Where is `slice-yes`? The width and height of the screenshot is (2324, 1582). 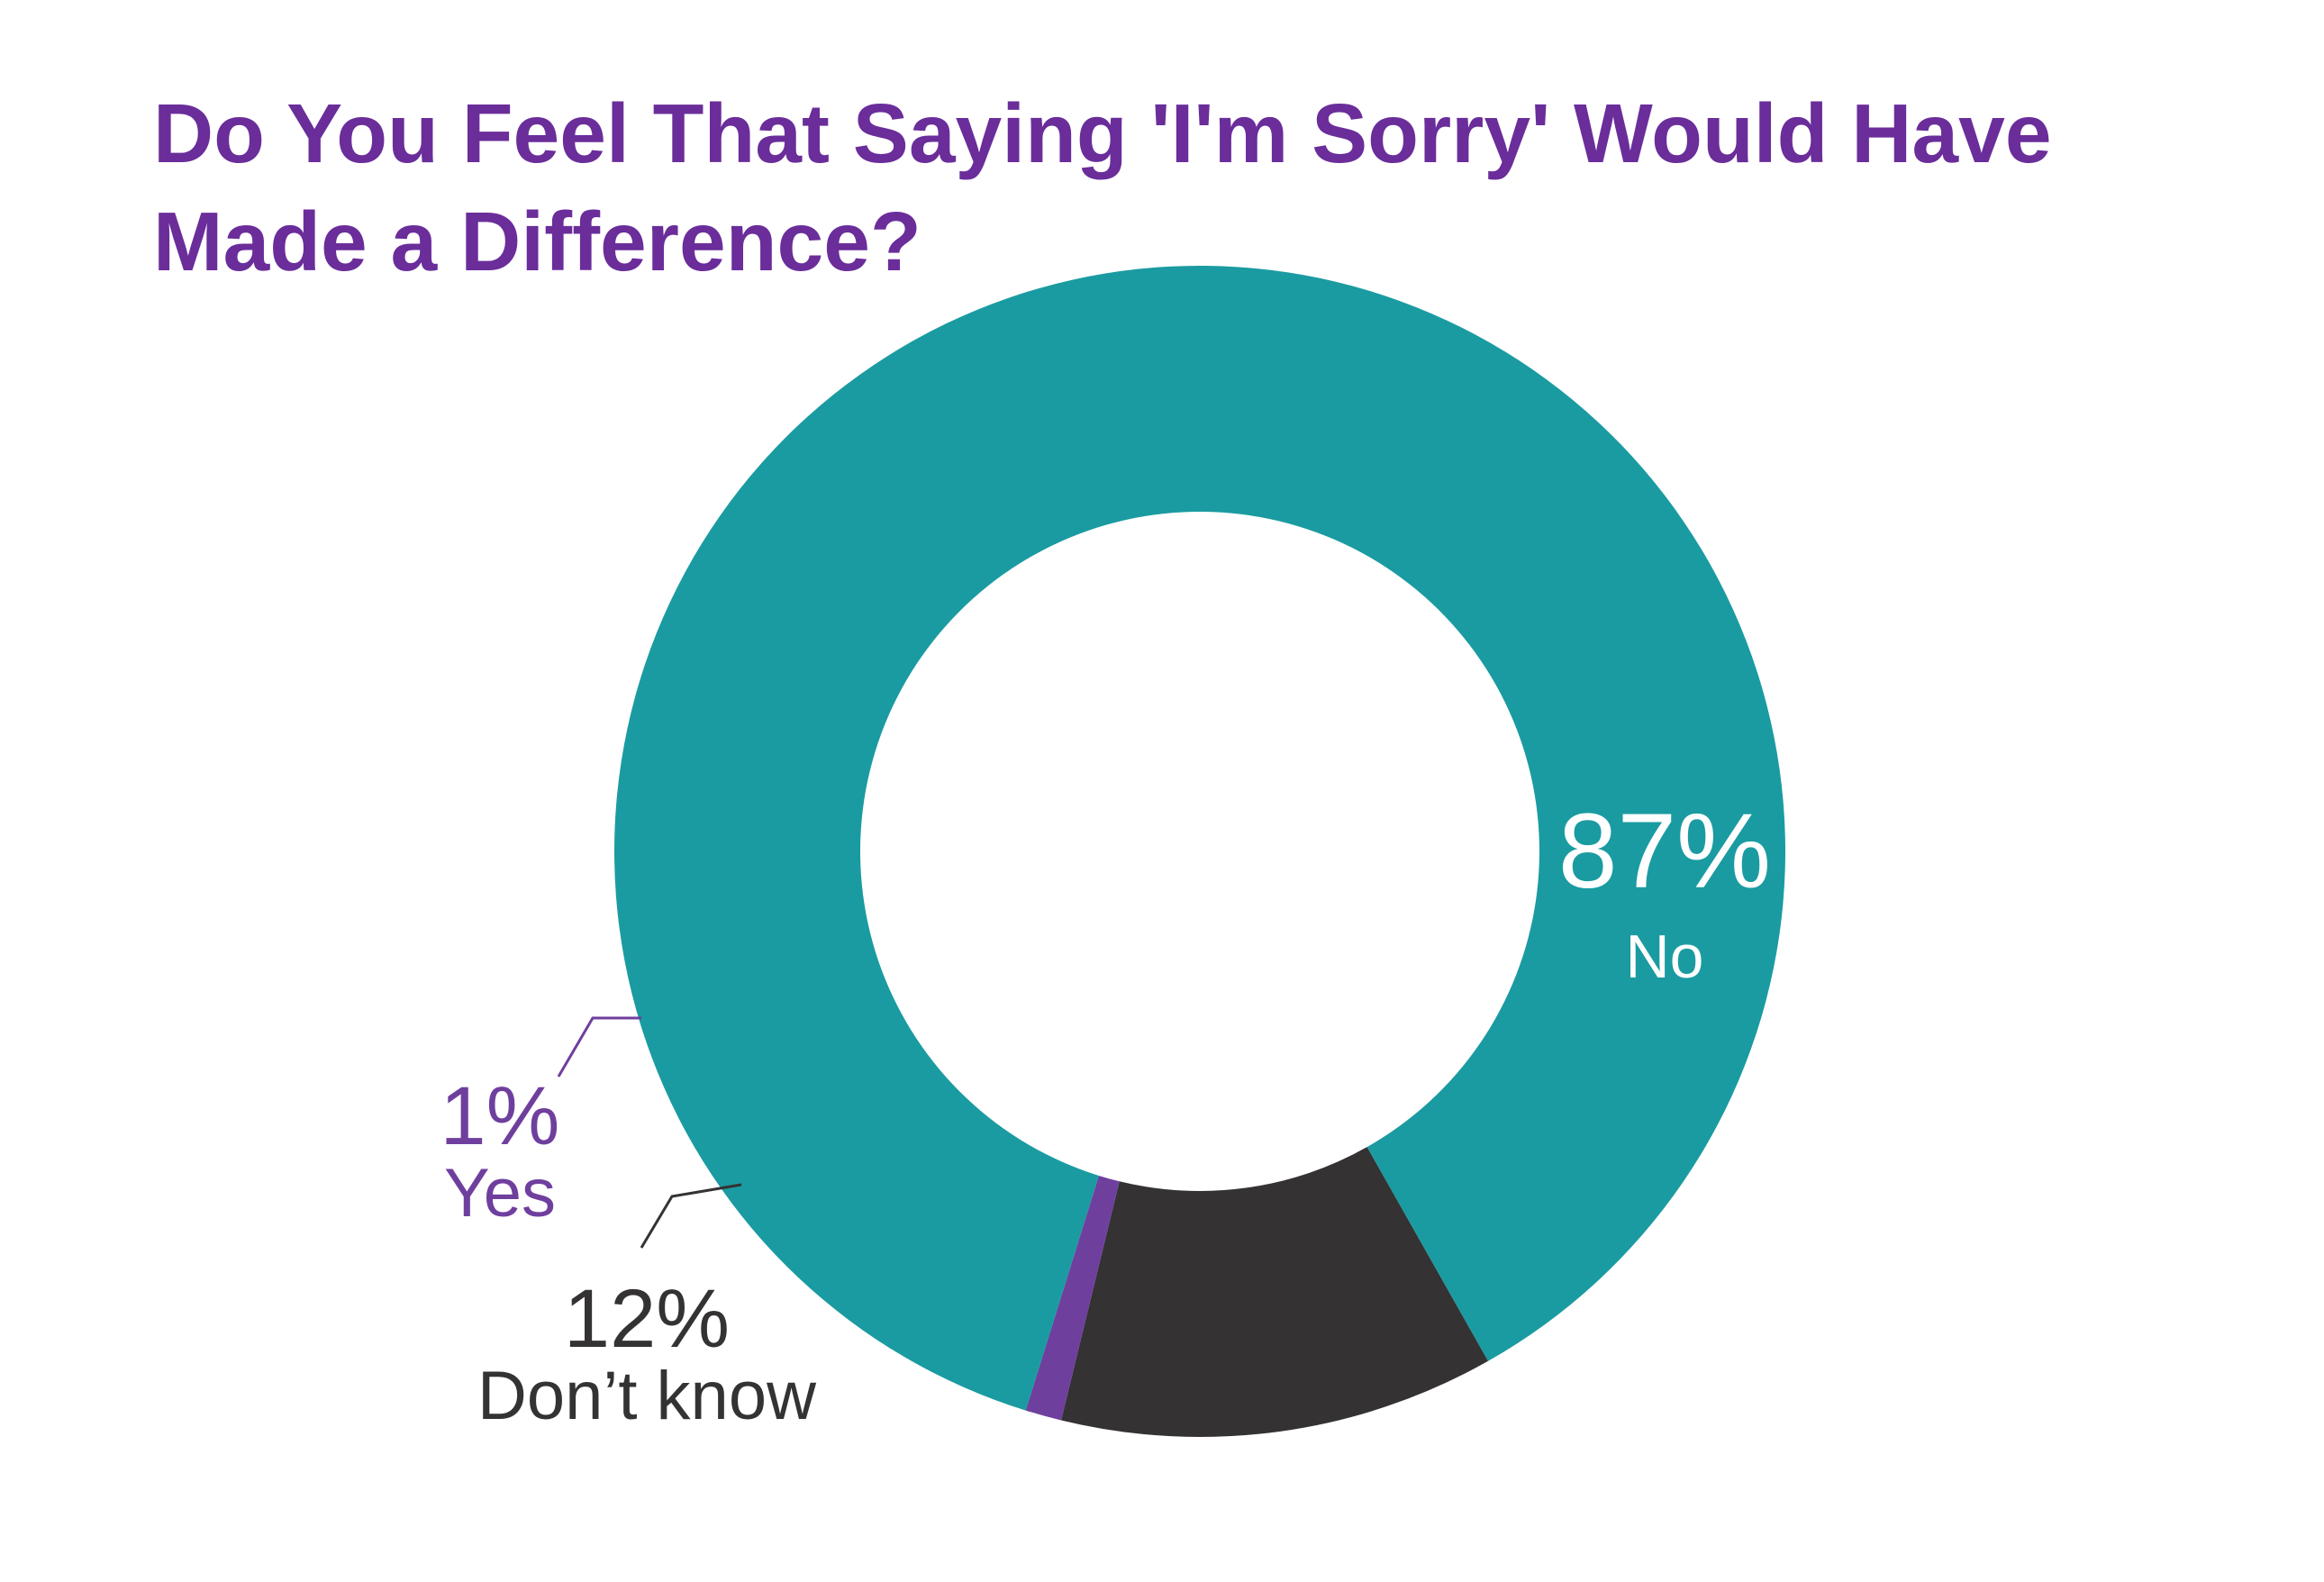 slice-yes is located at coordinates (1072, 1298).